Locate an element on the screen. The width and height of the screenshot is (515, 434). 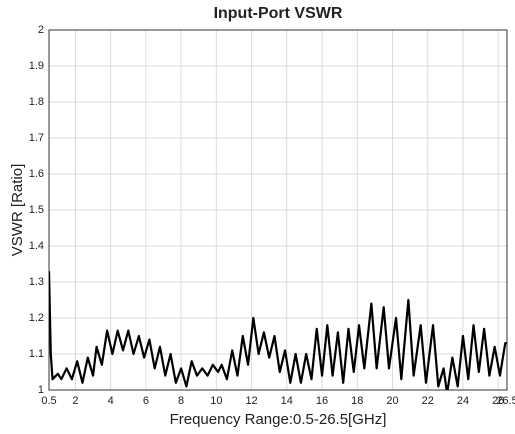
y-tick-label: 1.2 is located at coordinates (36, 318).